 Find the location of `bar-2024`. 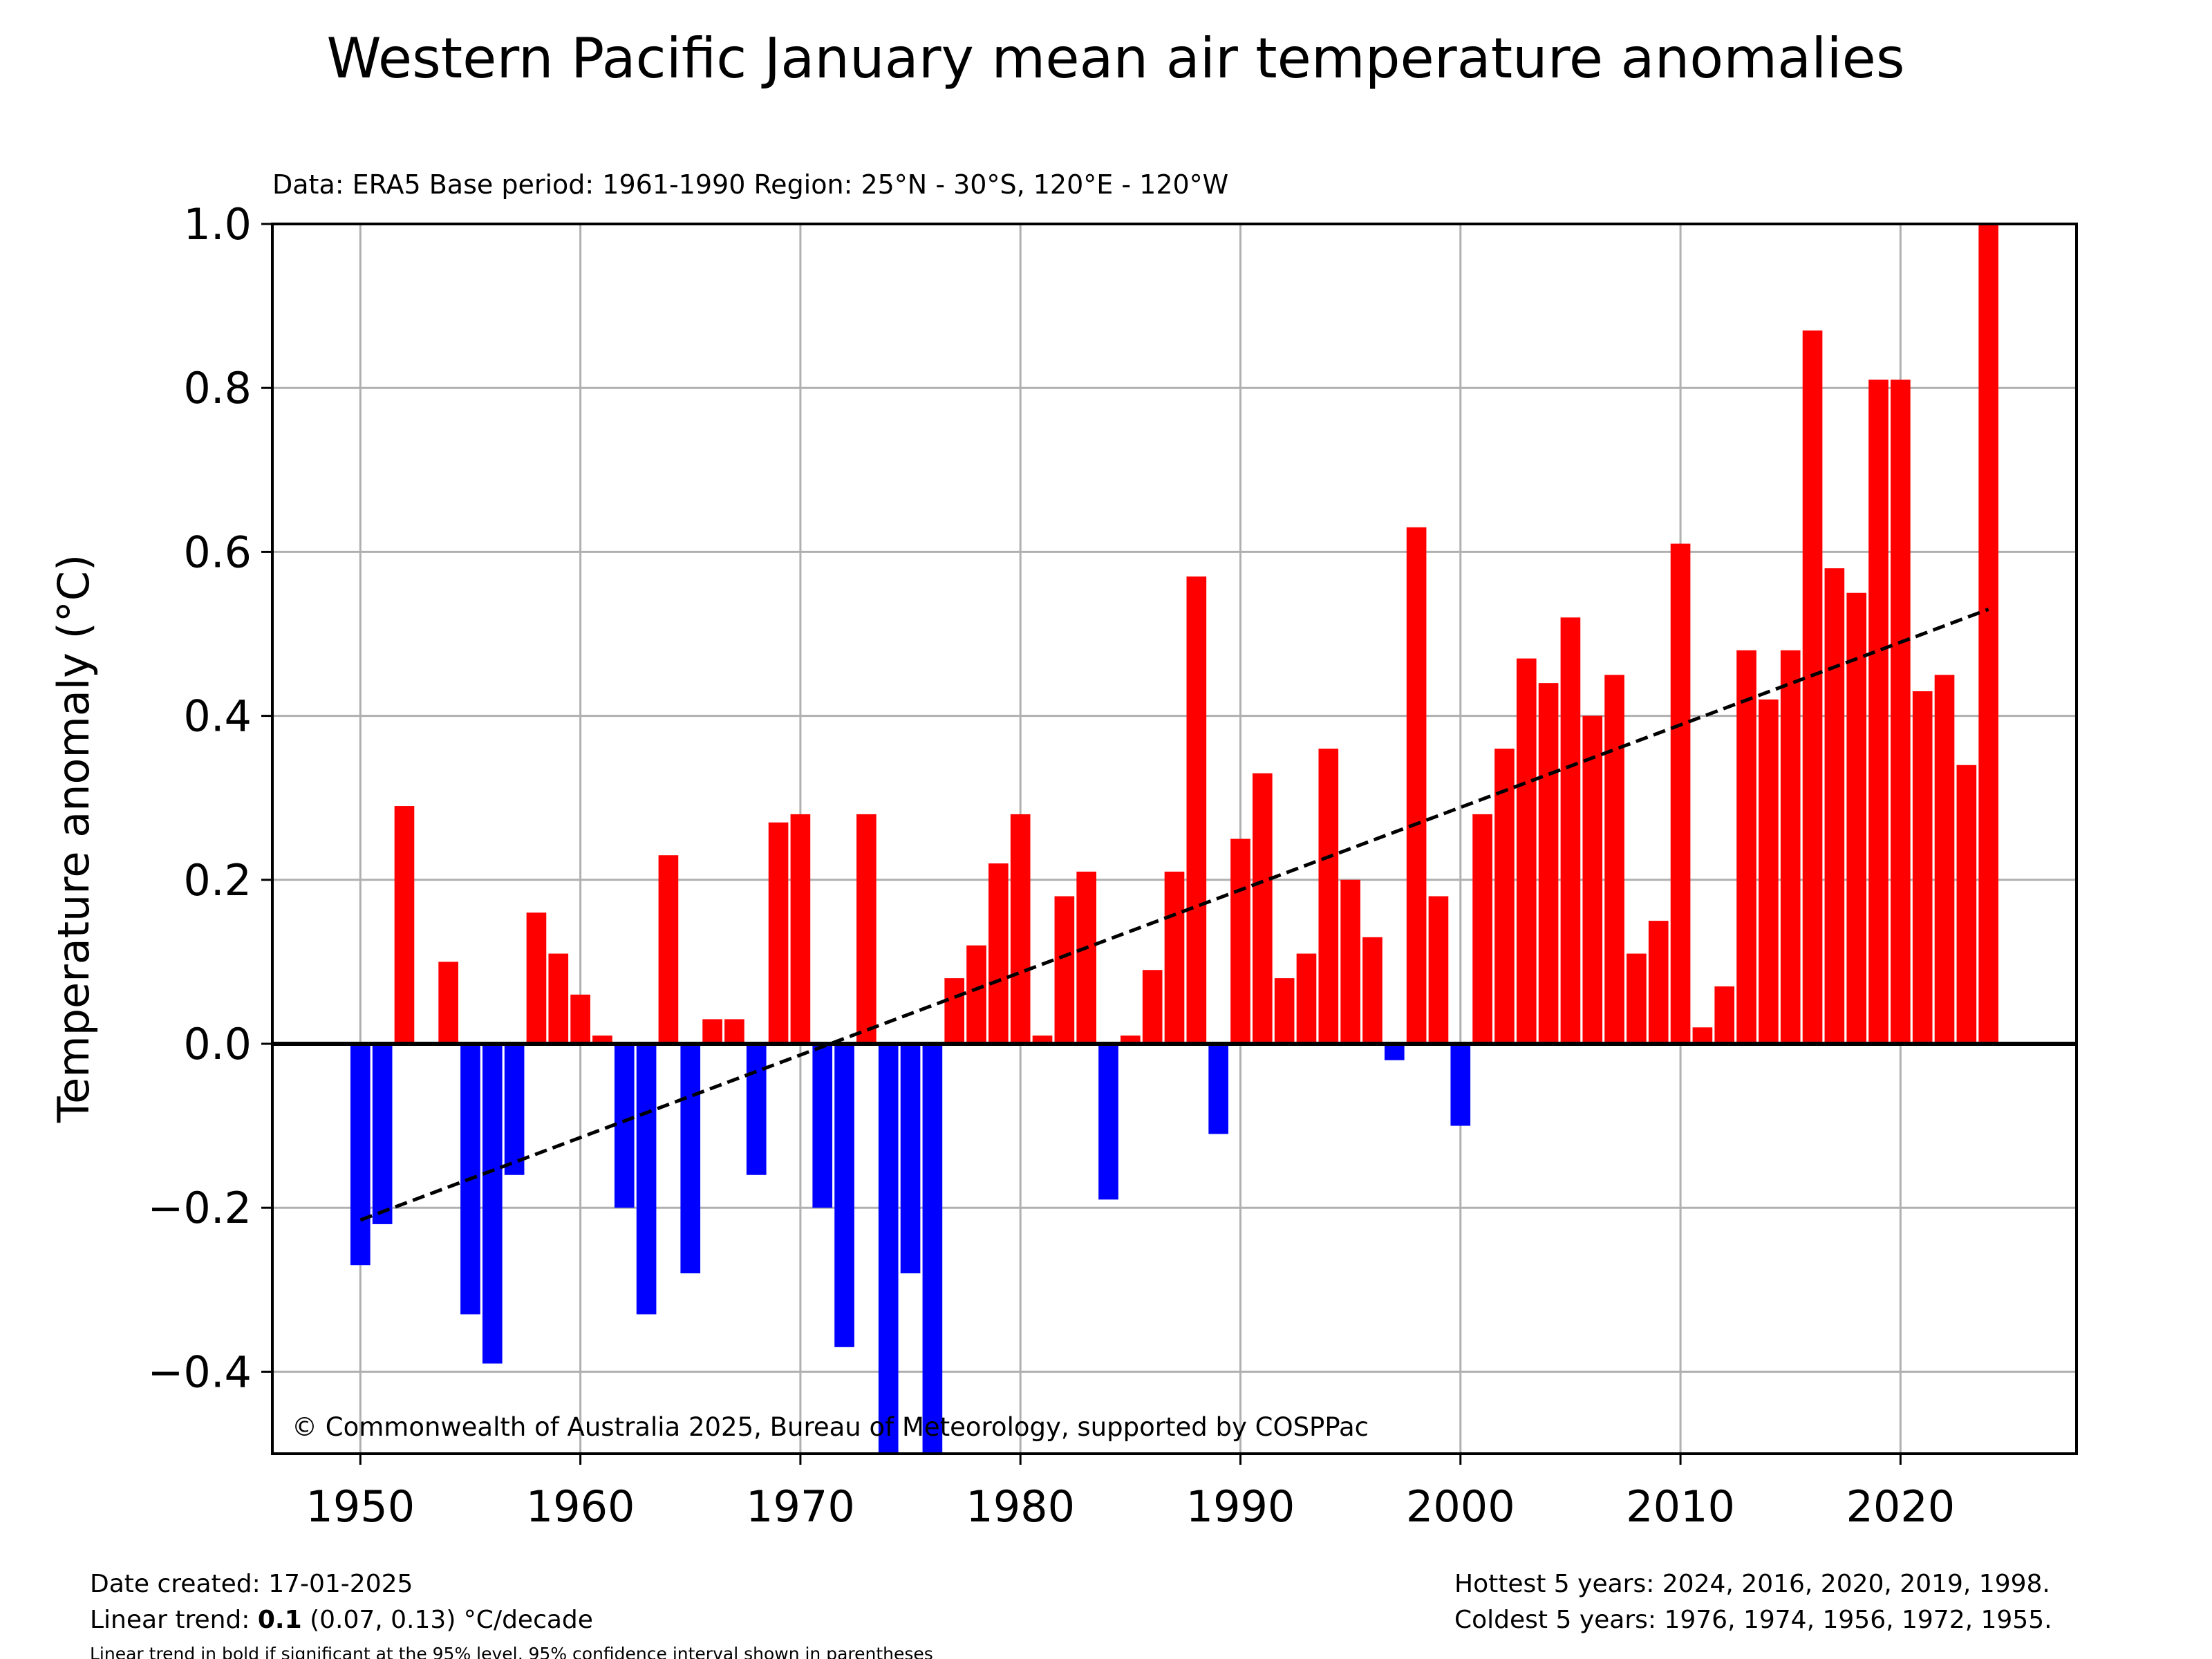

bar-2024 is located at coordinates (1989, 634).